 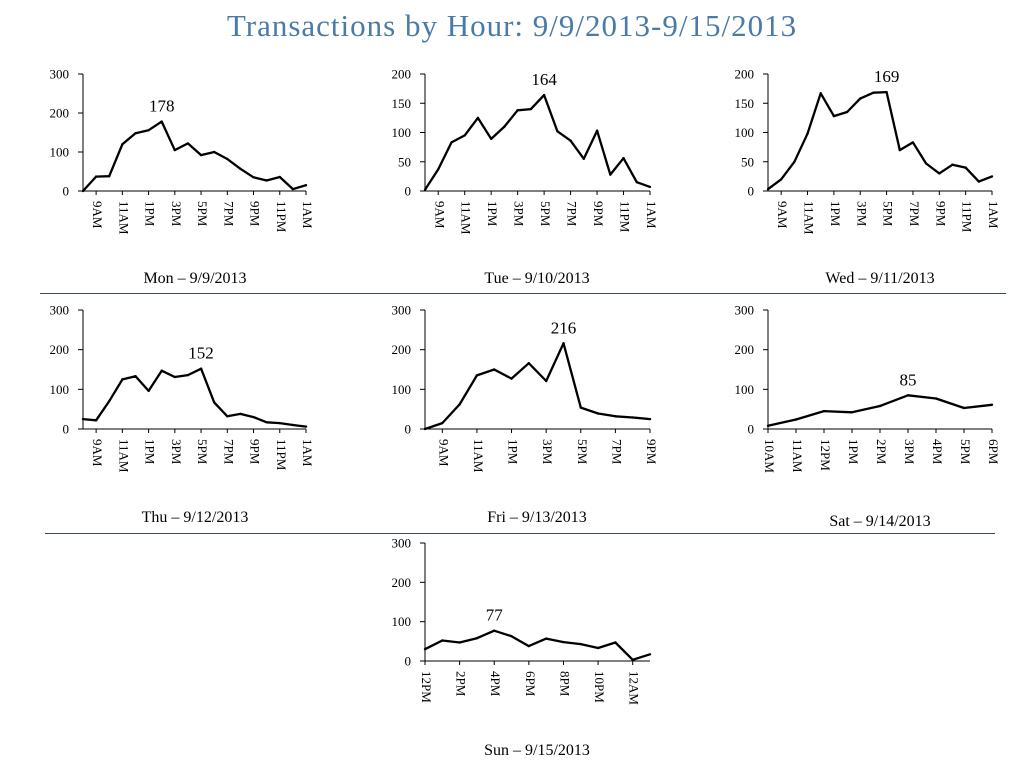 I want to click on x-tick-label: 2PM, so click(x=881, y=452).